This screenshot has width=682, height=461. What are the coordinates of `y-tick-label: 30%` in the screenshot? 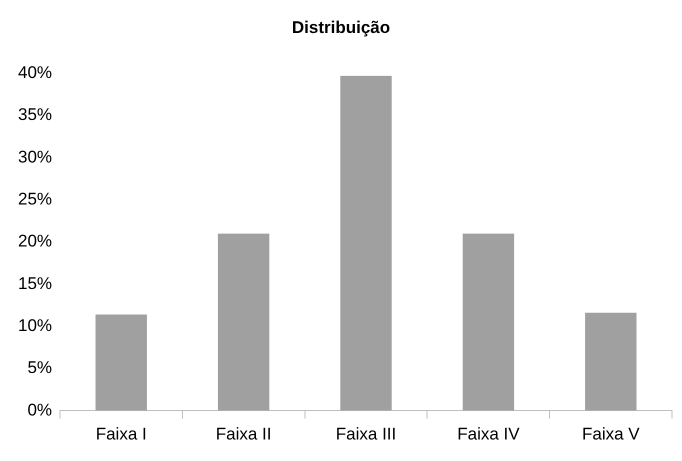 It's located at (35, 156).